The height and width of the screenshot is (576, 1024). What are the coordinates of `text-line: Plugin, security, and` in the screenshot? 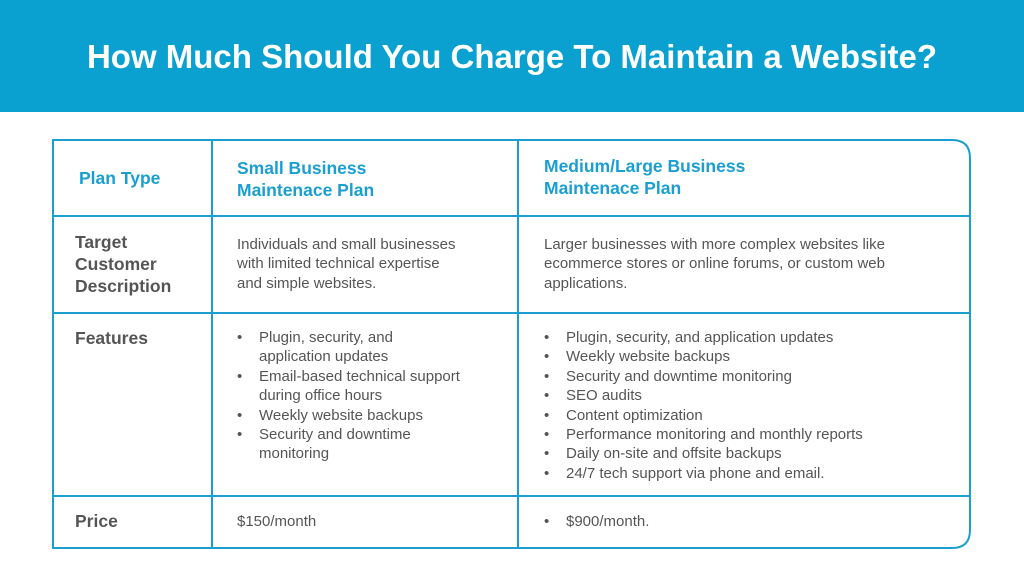 It's located at (326, 337).